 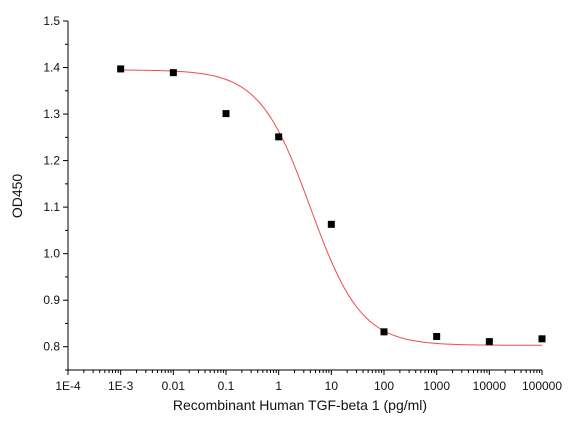 What do you see at coordinates (278, 386) in the screenshot?
I see `x-tick-label: 1` at bounding box center [278, 386].